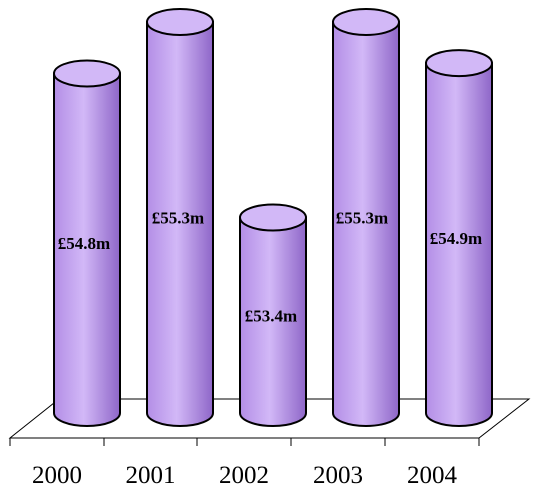 Image resolution: width=534 pixels, height=492 pixels. I want to click on bar-2000: £54.8m, so click(87, 243).